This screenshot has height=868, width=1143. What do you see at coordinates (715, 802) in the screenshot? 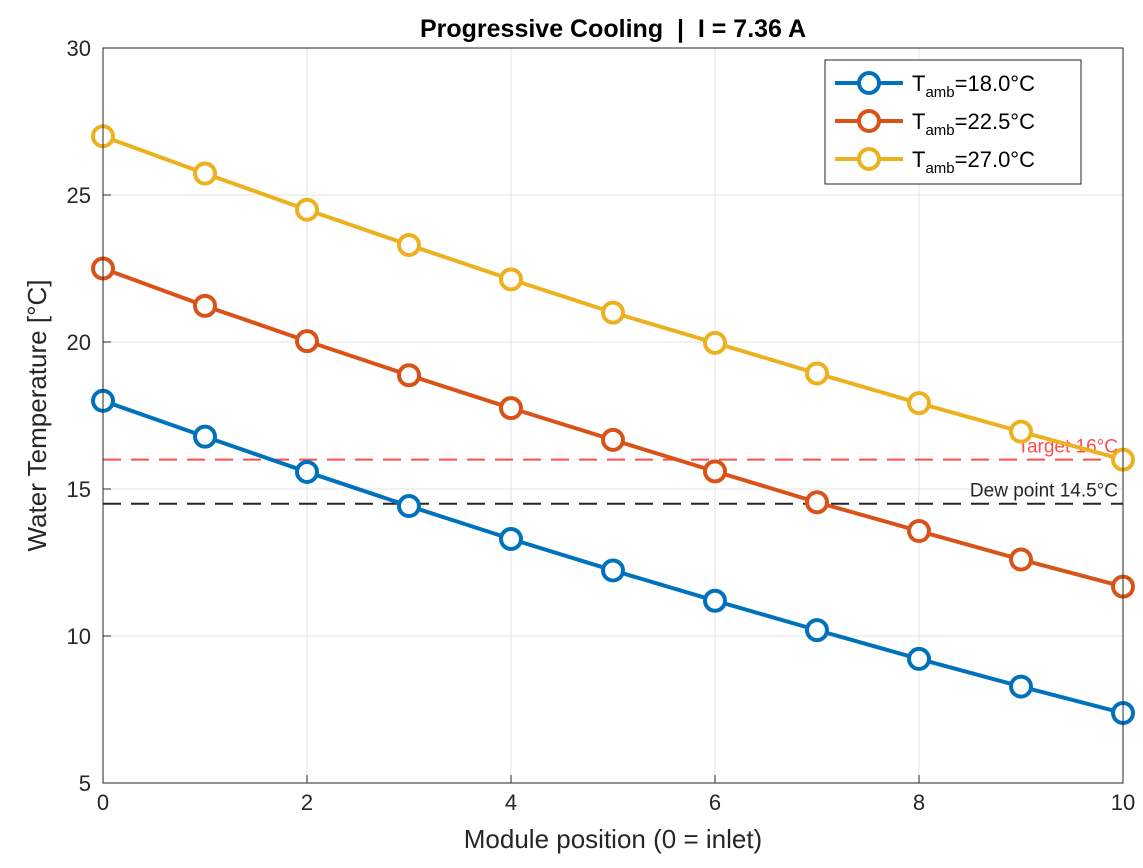
I see `x-tick-label: 6` at bounding box center [715, 802].